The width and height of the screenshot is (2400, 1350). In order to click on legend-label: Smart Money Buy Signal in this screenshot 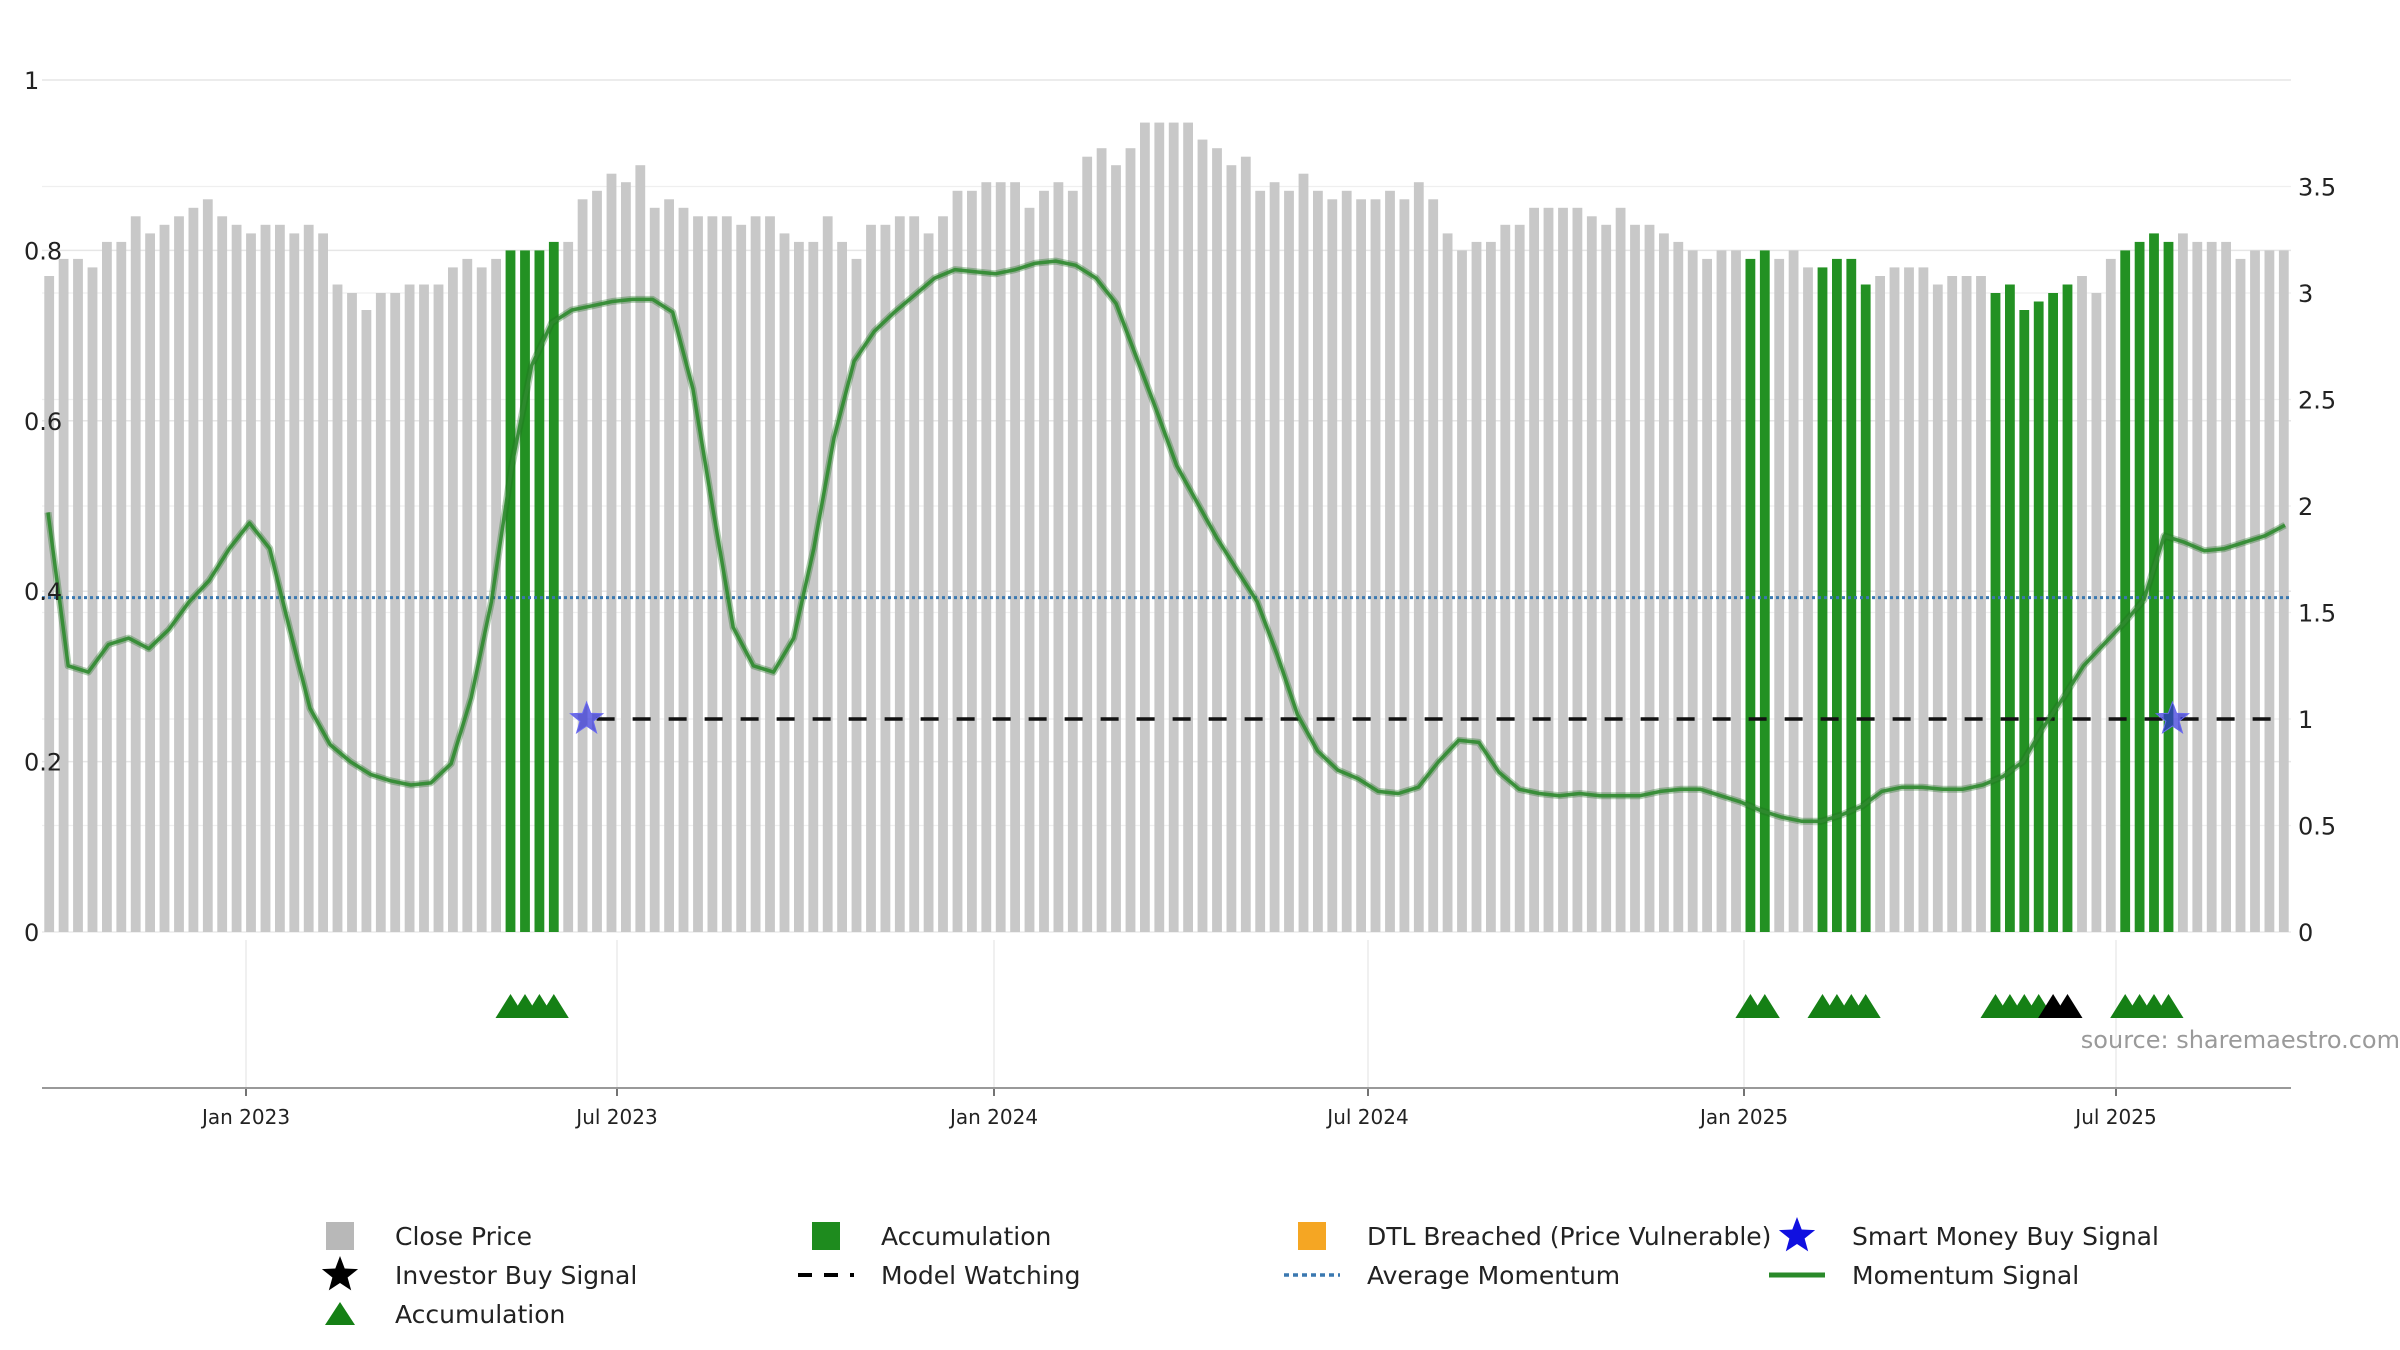, I will do `click(2005, 1236)`.